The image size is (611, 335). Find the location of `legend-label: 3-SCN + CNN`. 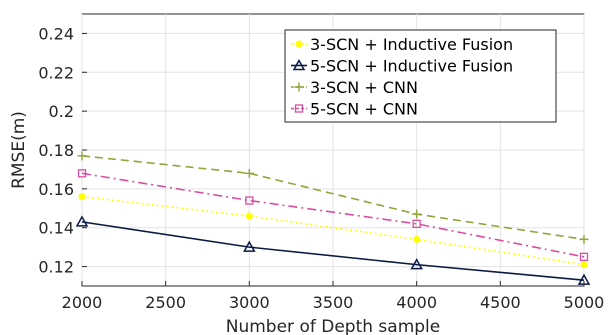

legend-label: 3-SCN + CNN is located at coordinates (364, 87).